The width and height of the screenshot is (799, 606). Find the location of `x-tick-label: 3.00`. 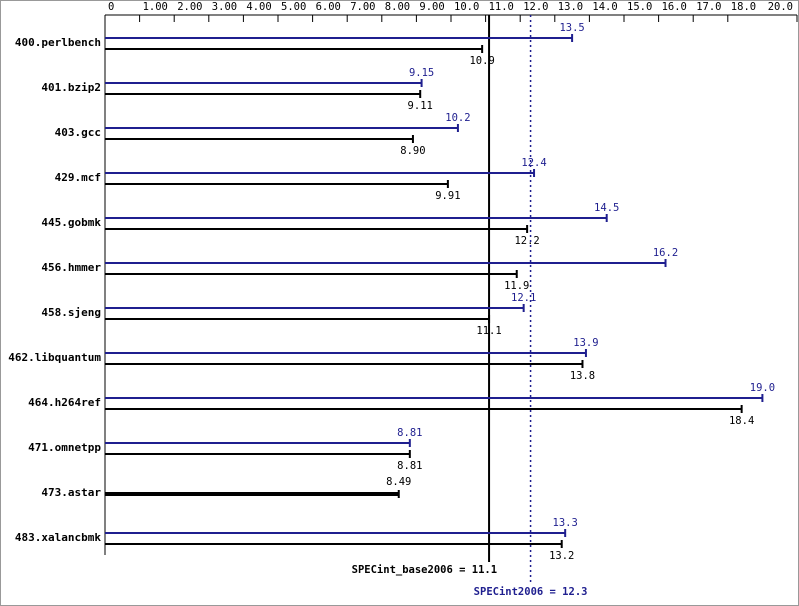

x-tick-label: 3.00 is located at coordinates (224, 7).